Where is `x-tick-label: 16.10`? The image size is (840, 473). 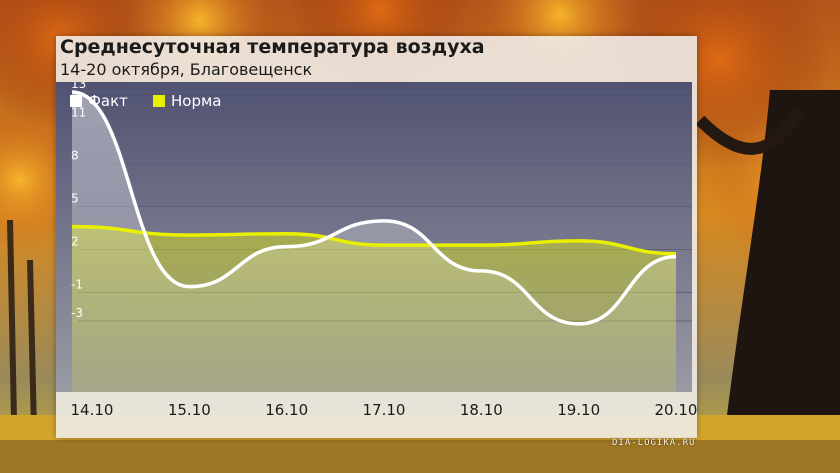
x-tick-label: 16.10 is located at coordinates (286, 410).